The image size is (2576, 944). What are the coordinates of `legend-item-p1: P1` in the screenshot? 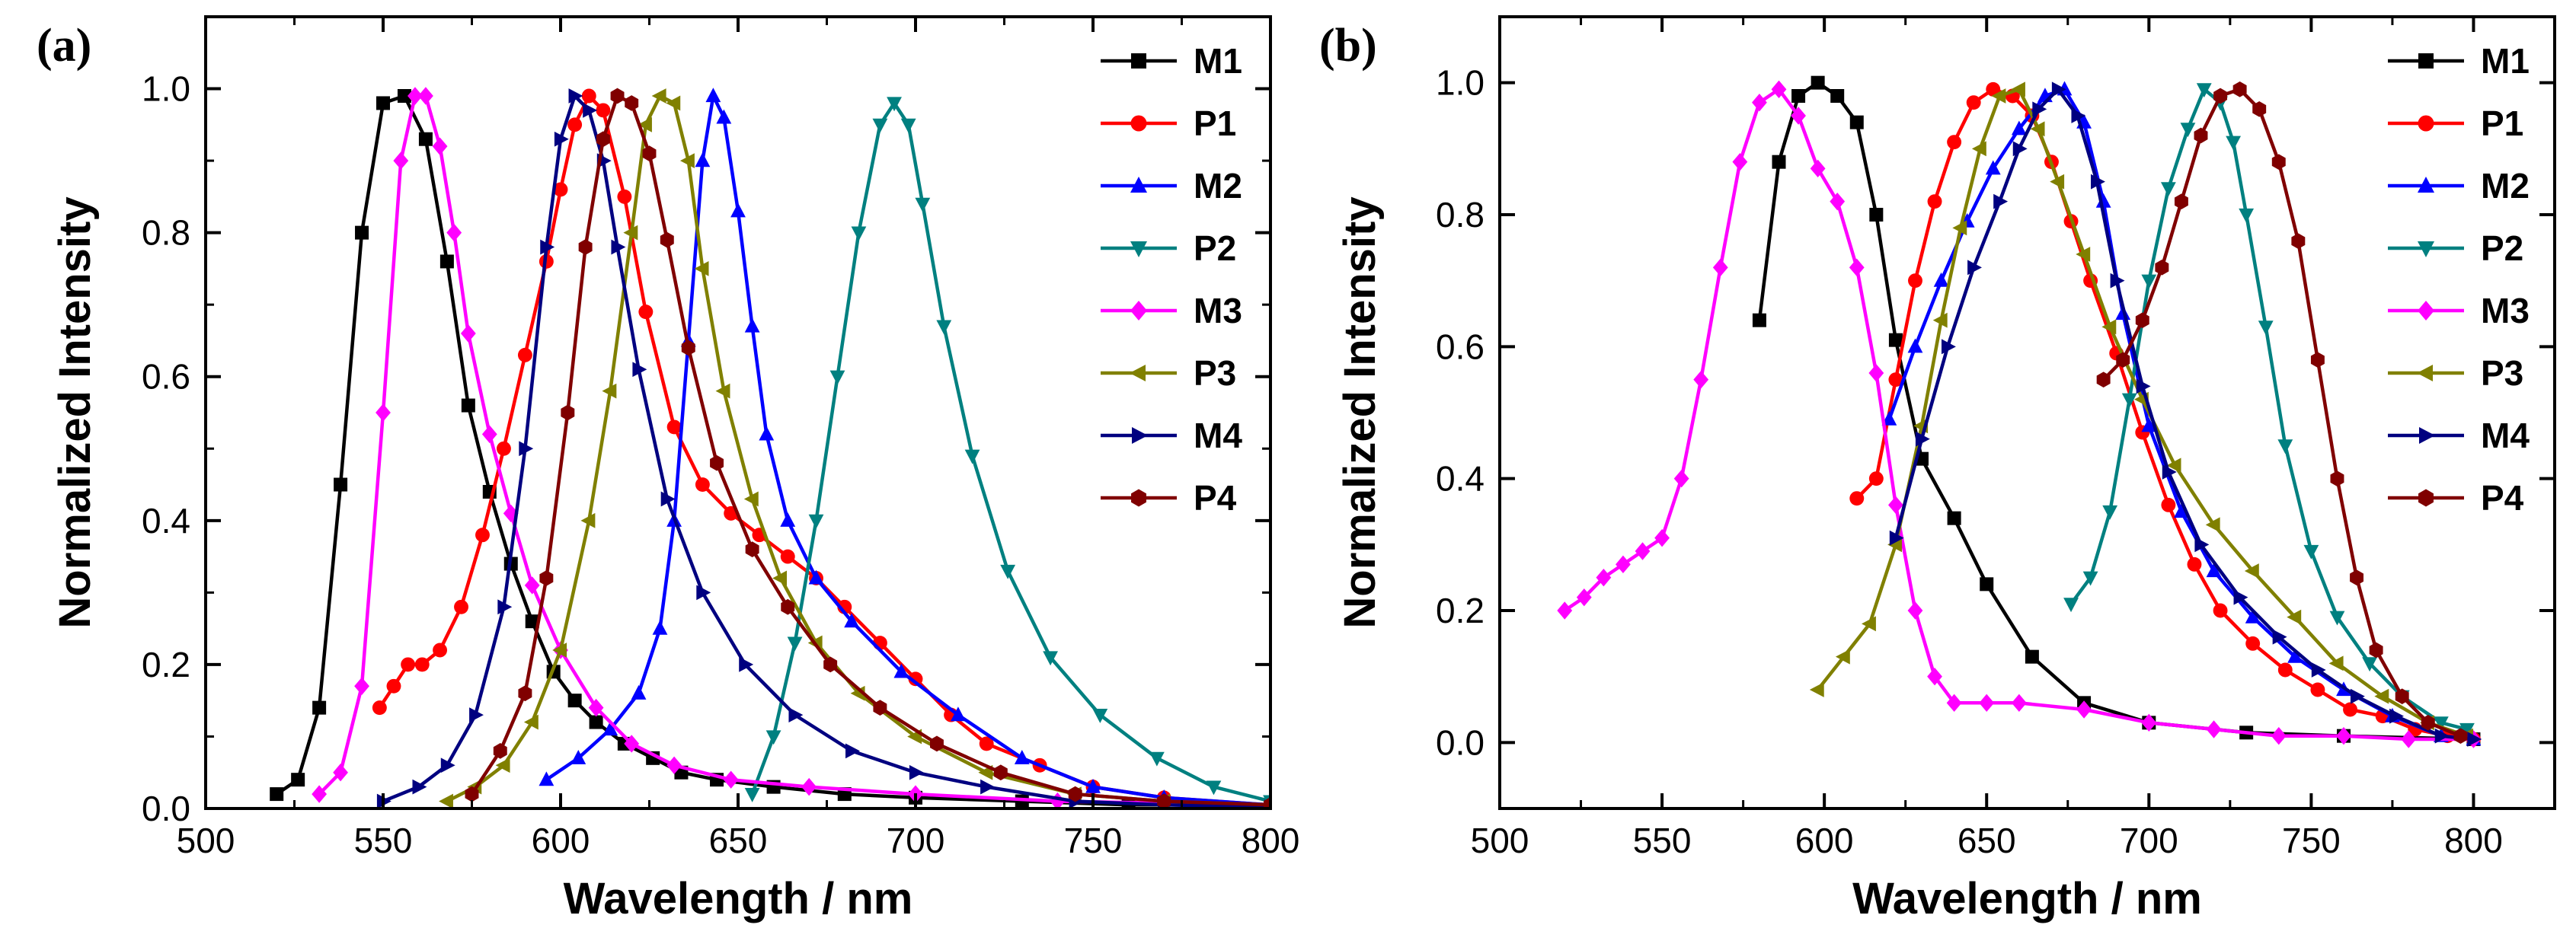 It's located at (1169, 123).